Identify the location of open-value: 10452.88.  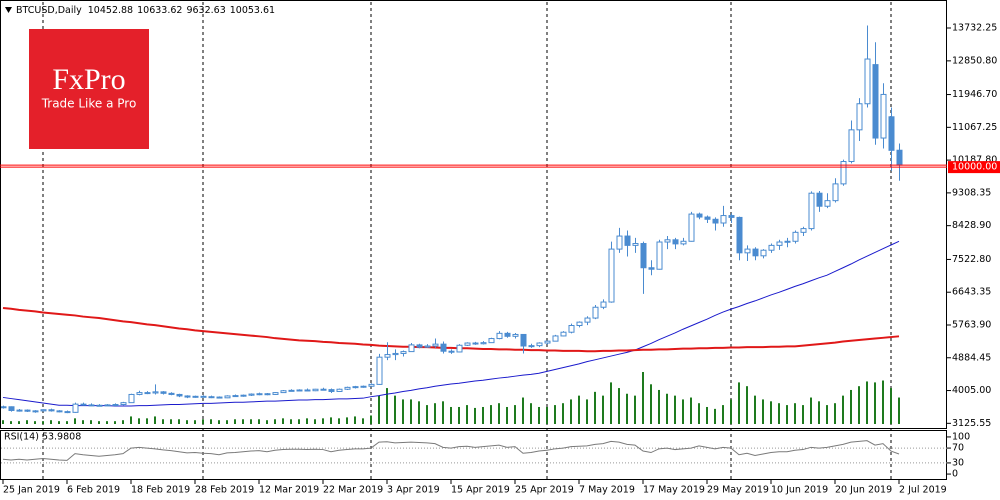
(110, 10).